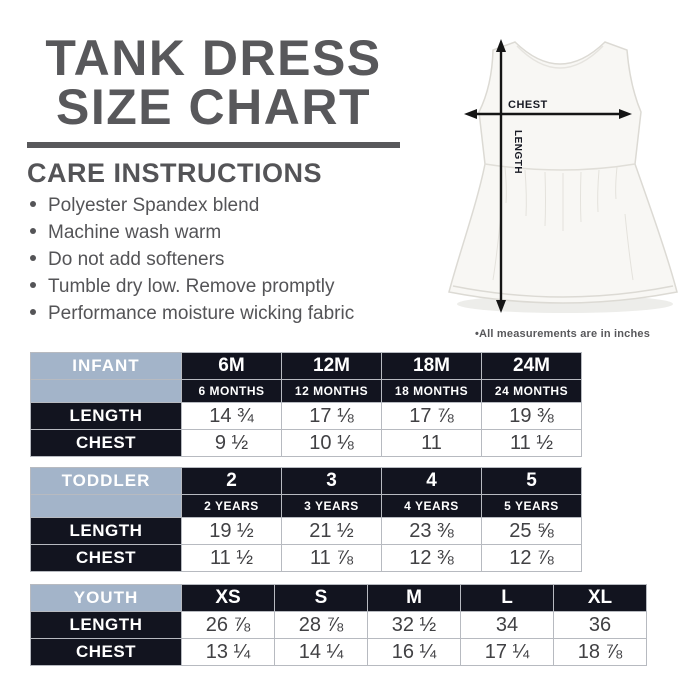 This screenshot has width=700, height=700. I want to click on size-header-cell: 6M, so click(231, 366).